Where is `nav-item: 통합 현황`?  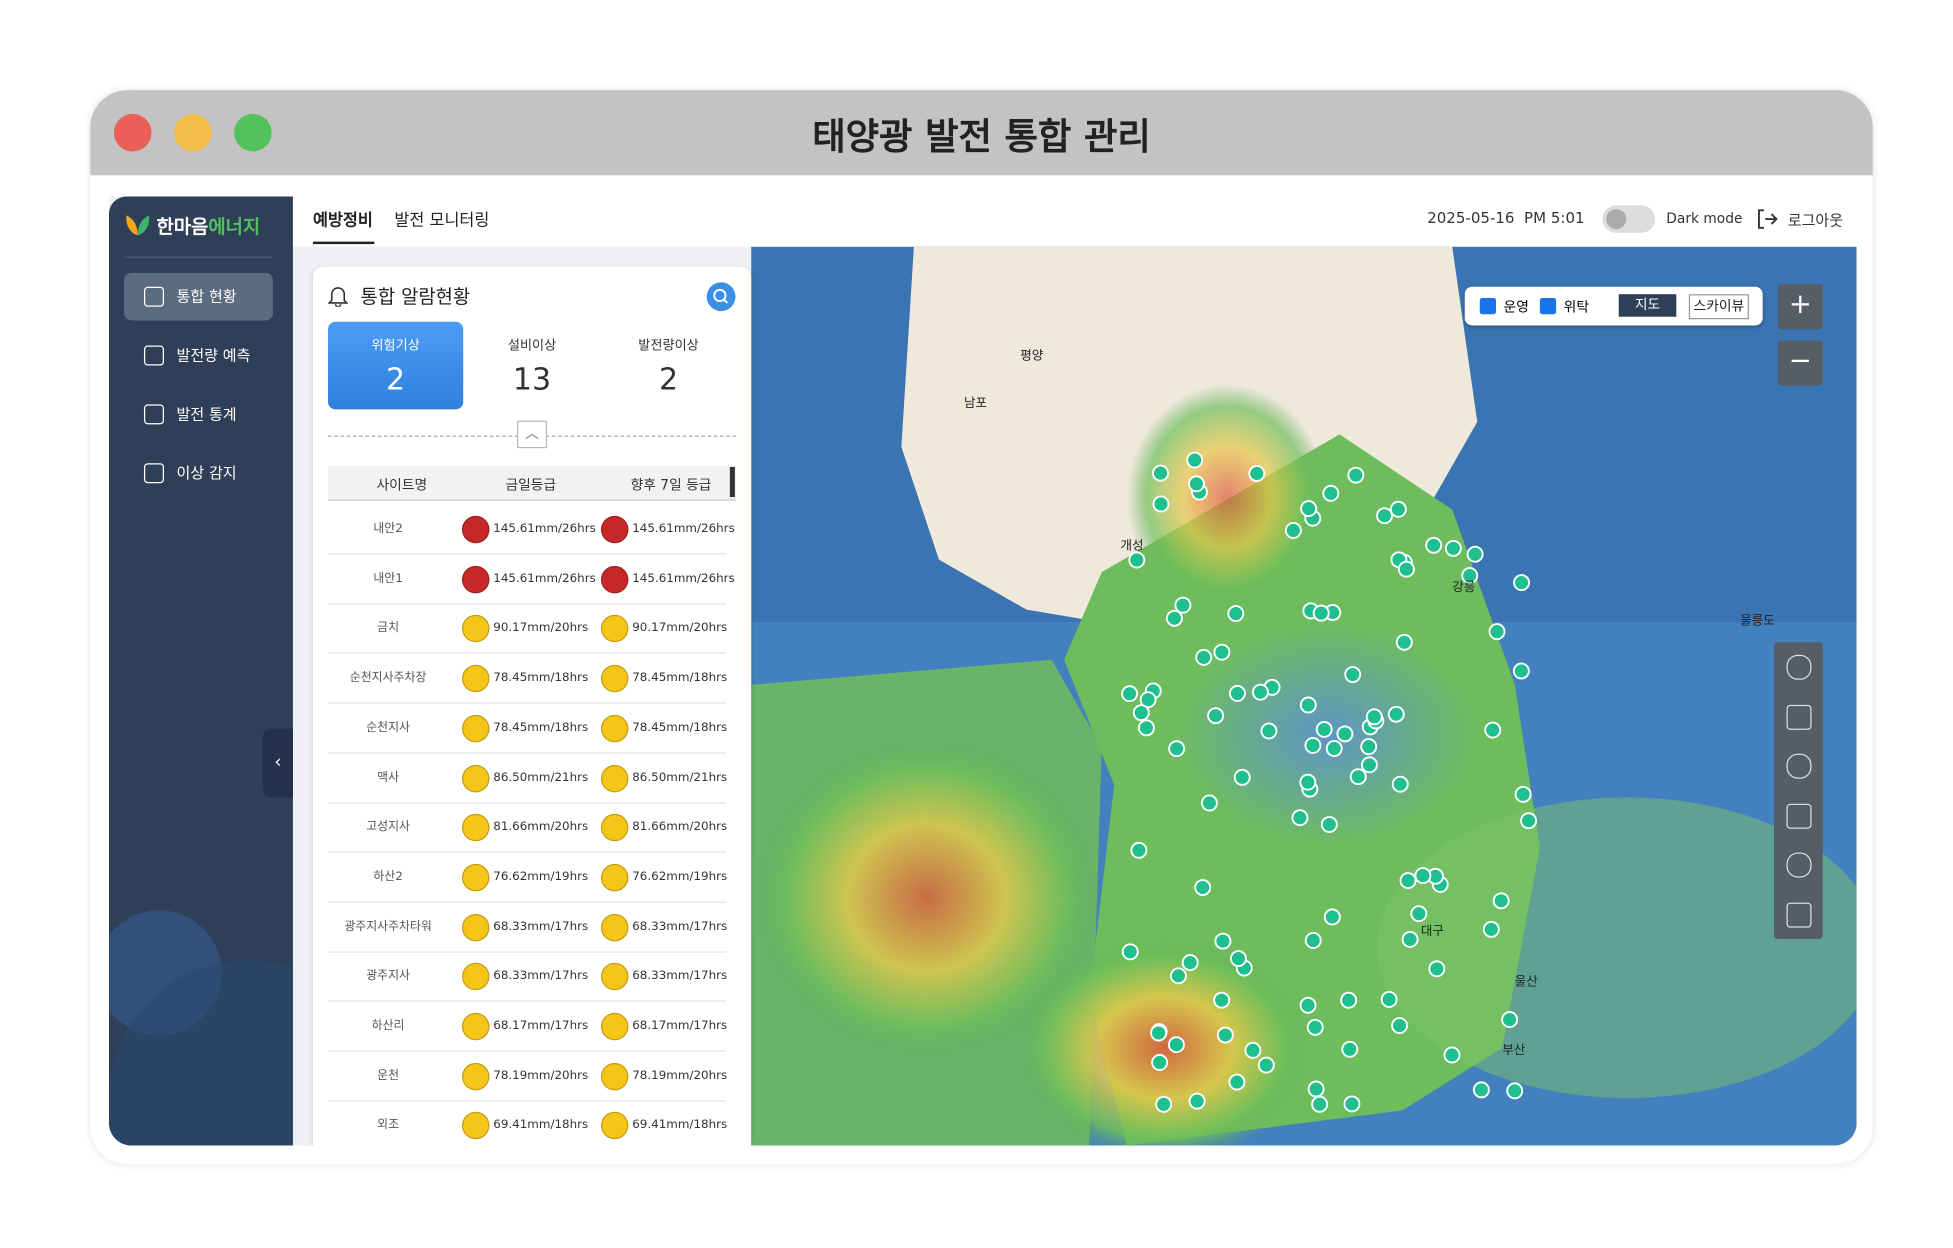
nav-item: 통합 현황 is located at coordinates (198, 296).